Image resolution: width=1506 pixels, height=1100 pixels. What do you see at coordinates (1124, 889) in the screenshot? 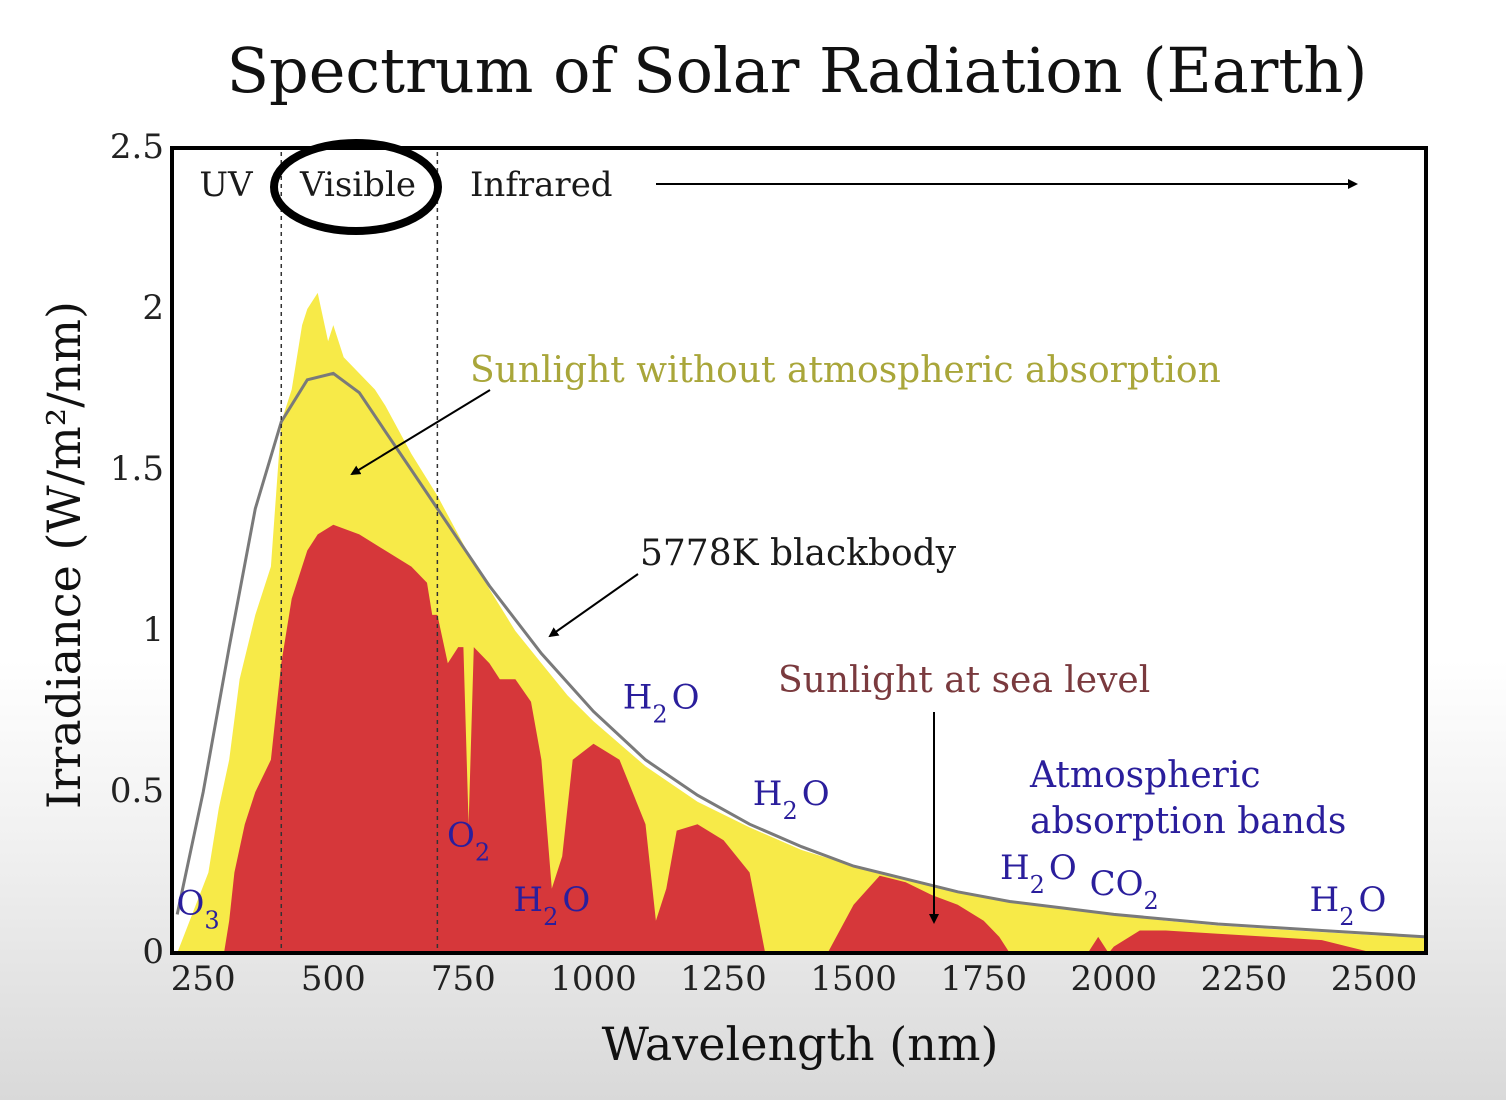
I see `absorber-label: CO2` at bounding box center [1124, 889].